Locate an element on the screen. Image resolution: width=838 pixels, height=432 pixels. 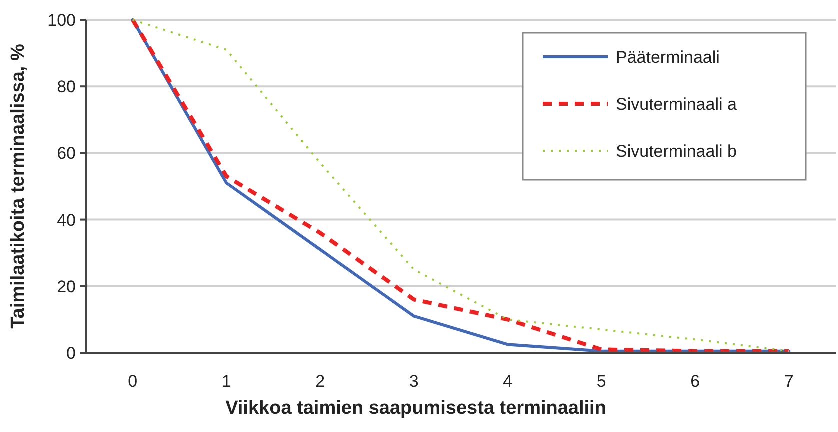
x-tick-label: 0 is located at coordinates (133, 381).